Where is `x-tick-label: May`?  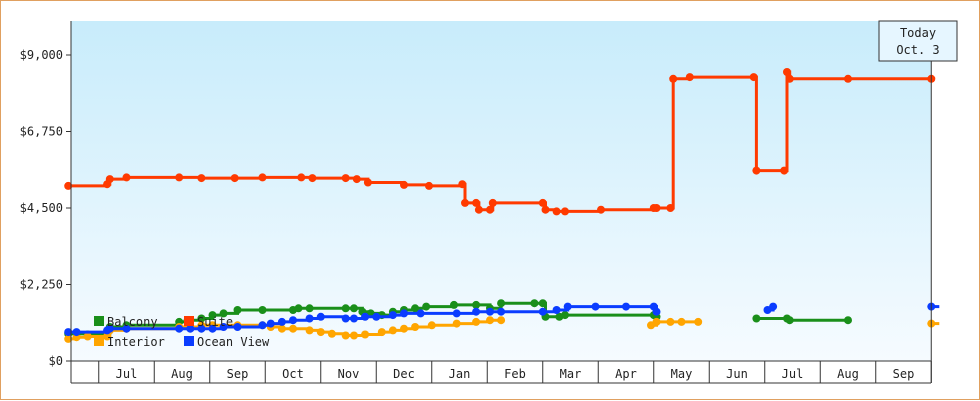 x-tick-label: May is located at coordinates (682, 374).